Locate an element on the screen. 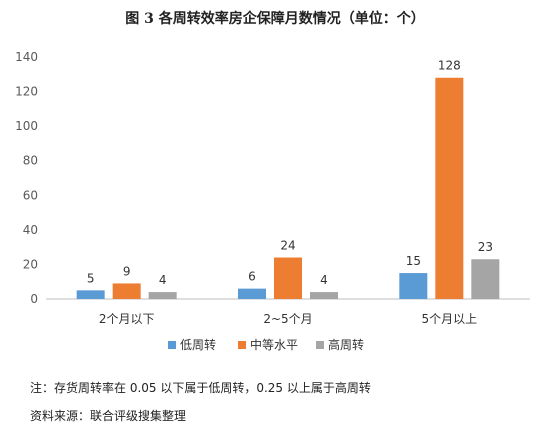  data-label: 5 is located at coordinates (91, 278).